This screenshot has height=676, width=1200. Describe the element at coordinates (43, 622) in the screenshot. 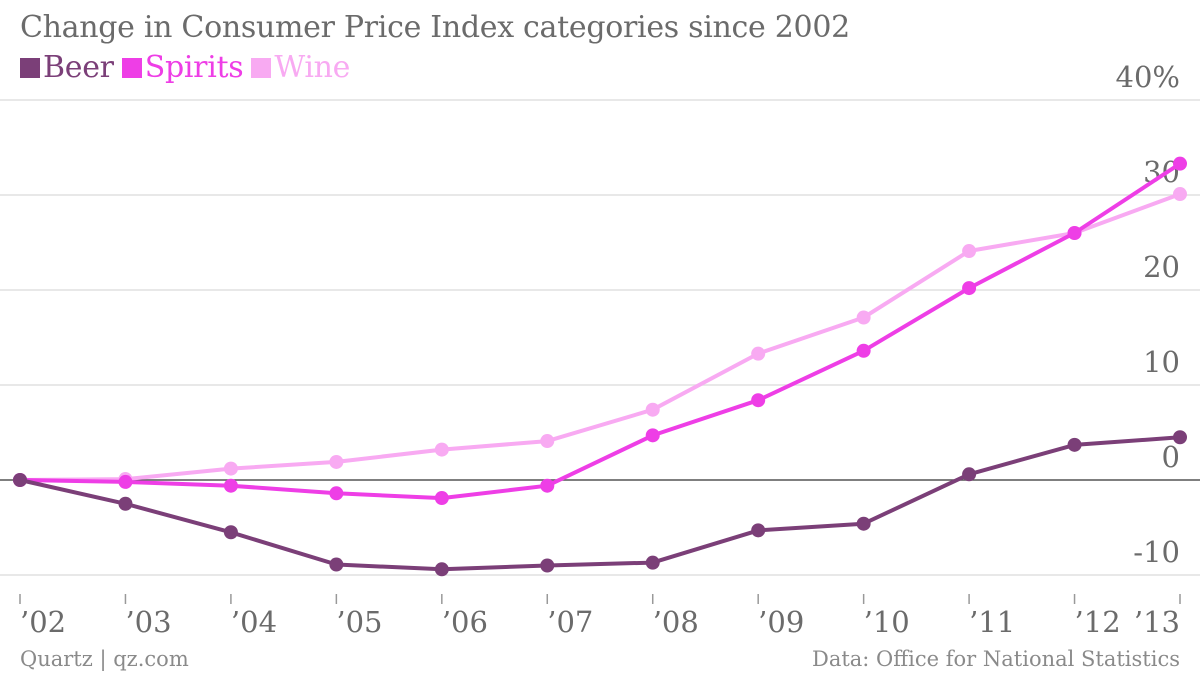

I see `x-tick-label: ’02` at that location.